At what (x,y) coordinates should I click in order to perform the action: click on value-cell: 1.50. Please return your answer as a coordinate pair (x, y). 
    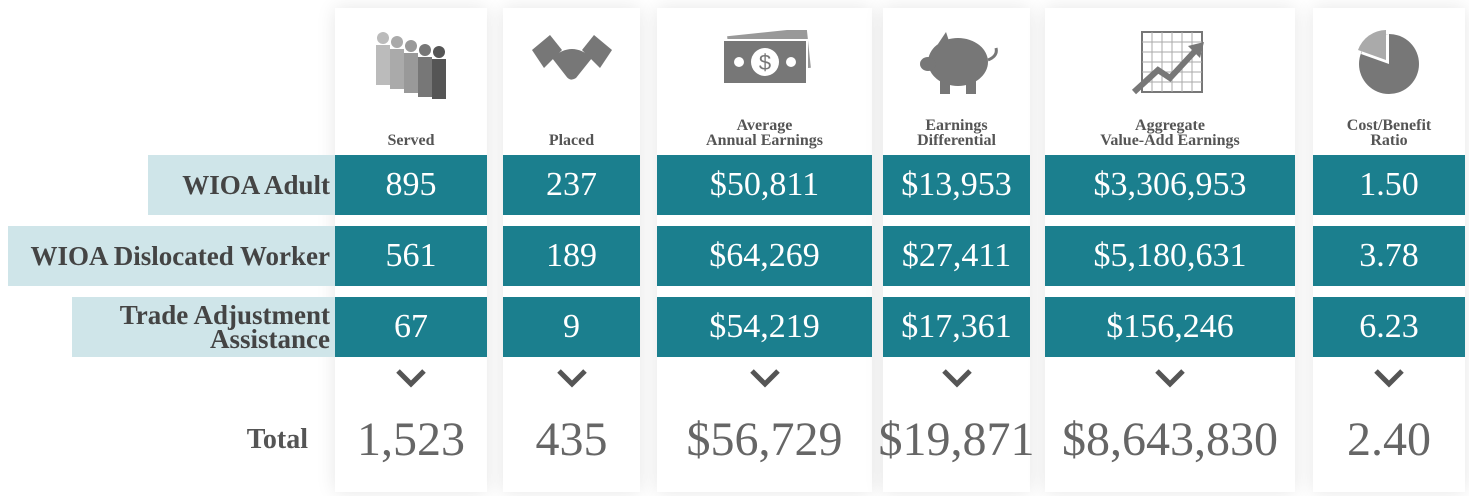
    Looking at the image, I should click on (1389, 185).